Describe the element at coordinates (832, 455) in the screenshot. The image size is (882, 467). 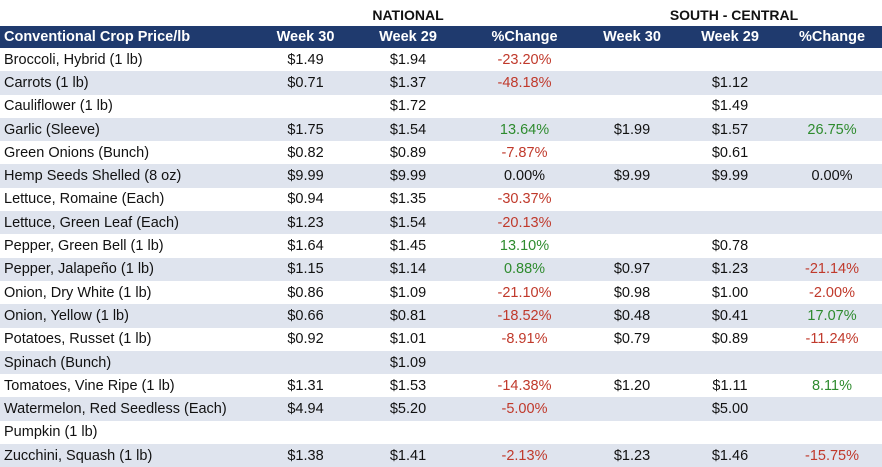
I see `sc-change-cell: -15.75%` at that location.